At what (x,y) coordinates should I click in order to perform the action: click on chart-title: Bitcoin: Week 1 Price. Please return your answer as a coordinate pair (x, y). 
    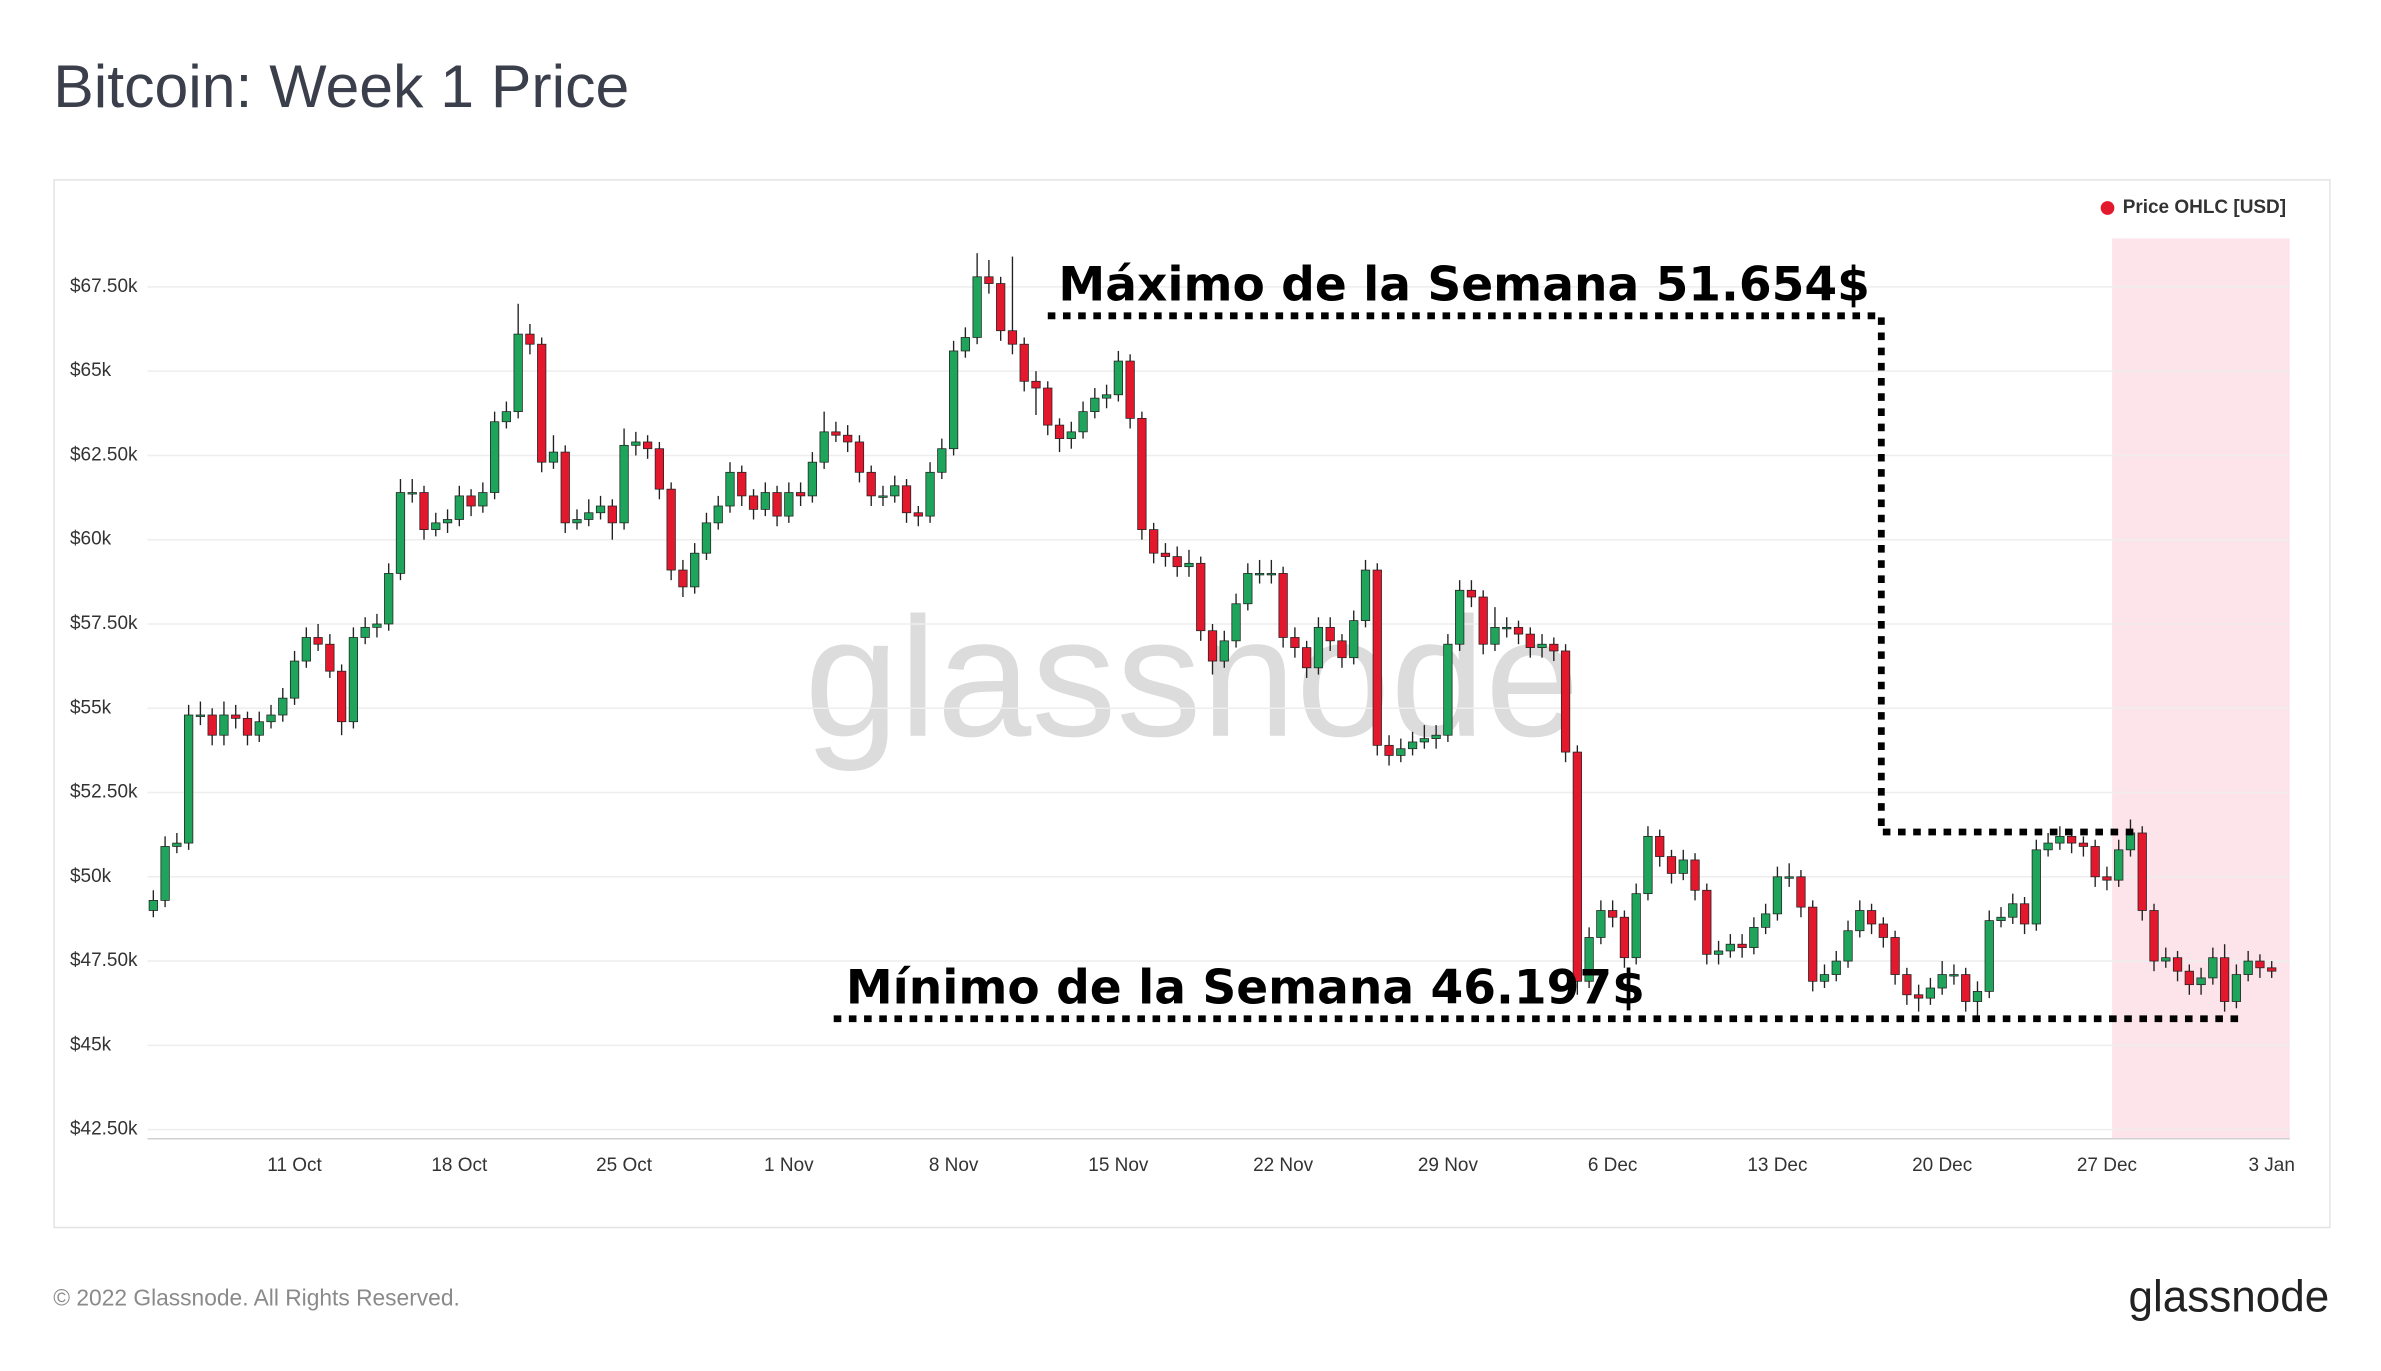
    Looking at the image, I should click on (341, 86).